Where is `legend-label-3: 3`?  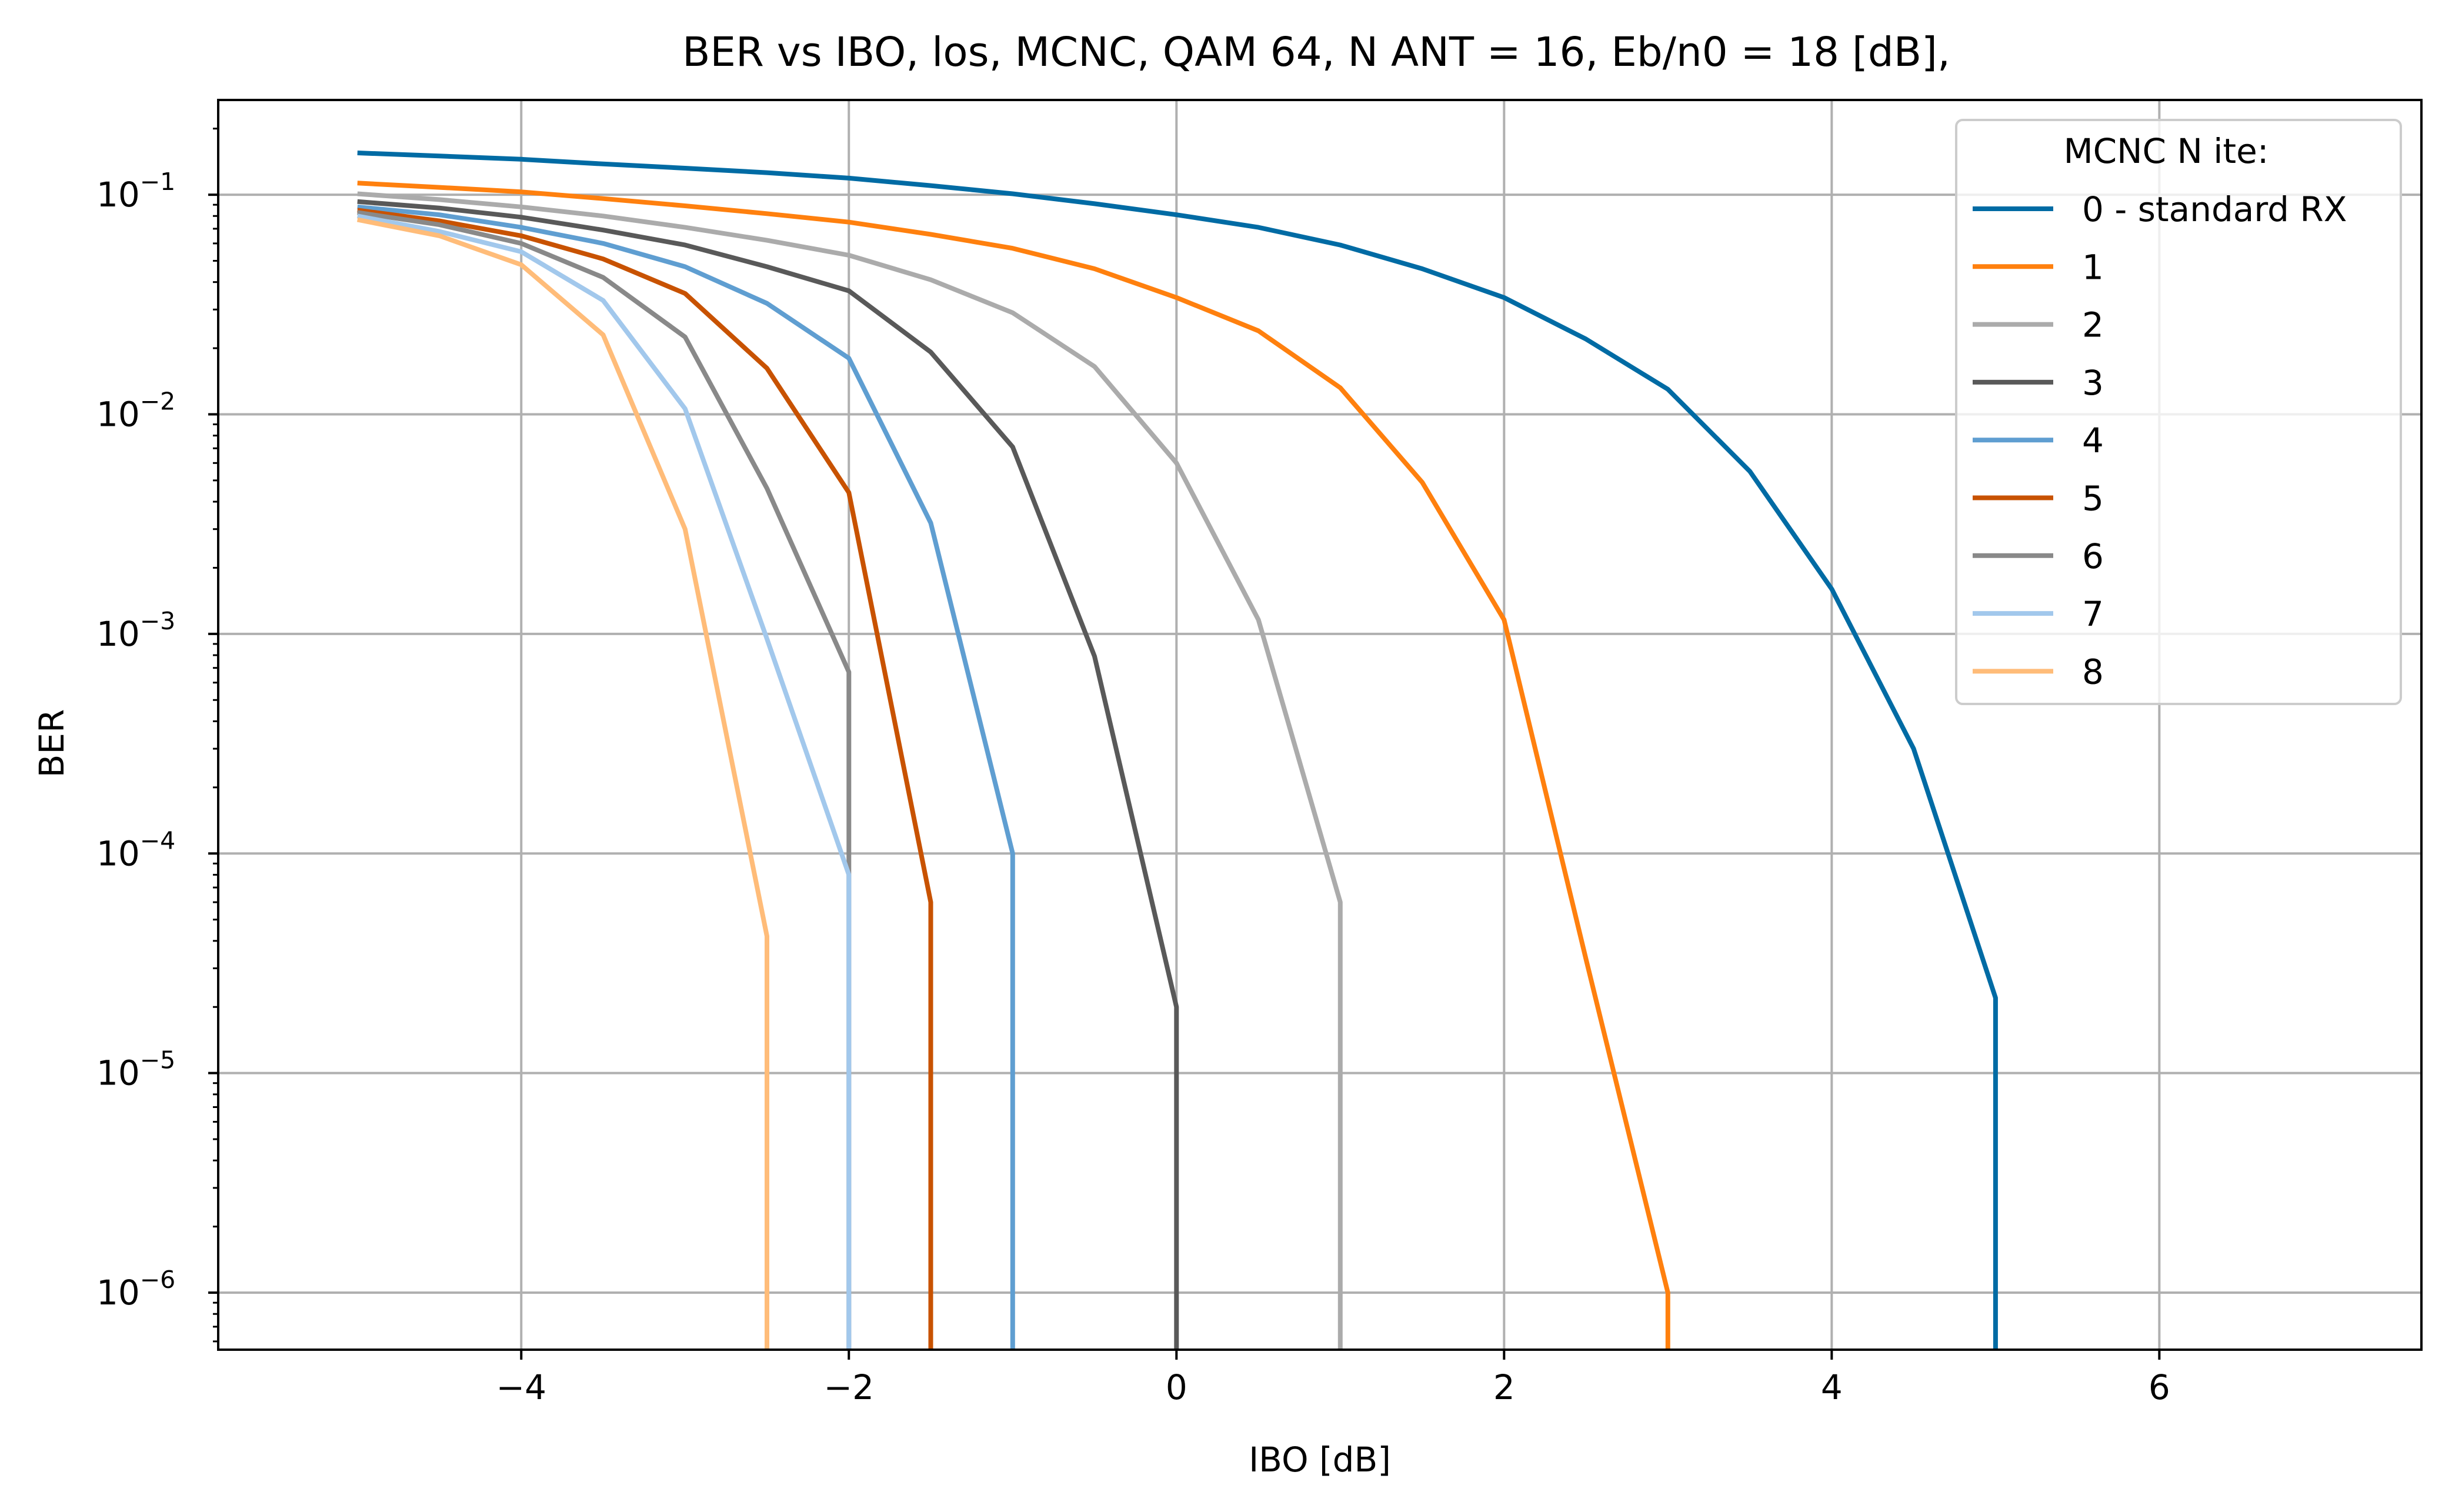 legend-label-3: 3 is located at coordinates (2093, 383).